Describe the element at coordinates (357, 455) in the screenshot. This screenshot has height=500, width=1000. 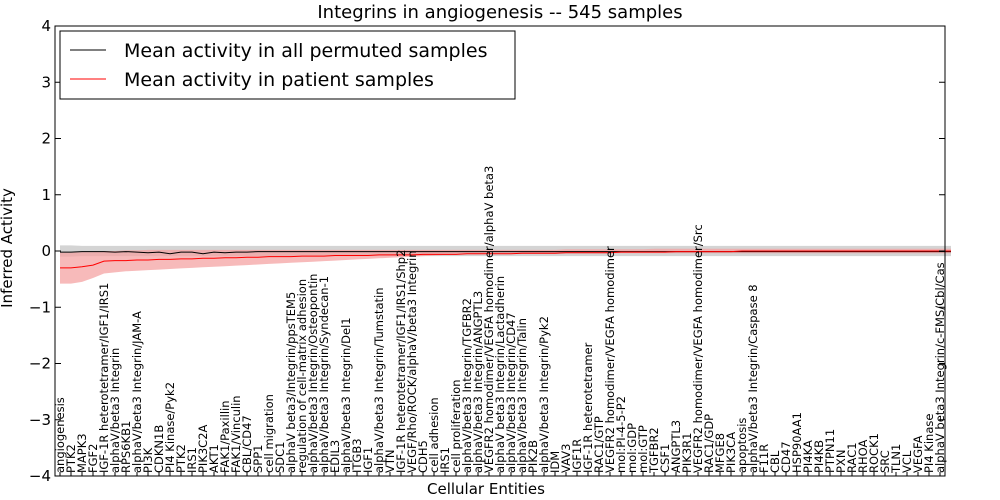
I see `x-category-label: ITGB3` at that location.